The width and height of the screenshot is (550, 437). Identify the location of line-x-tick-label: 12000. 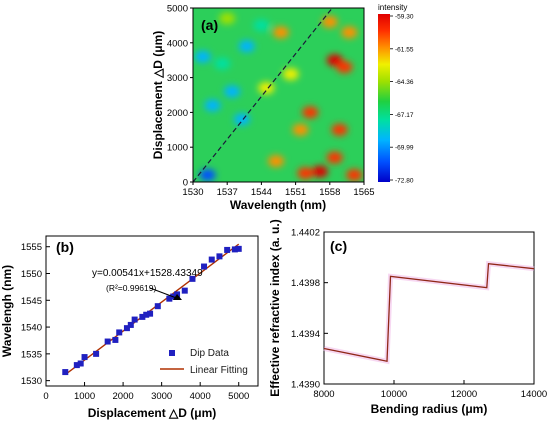
(464, 394).